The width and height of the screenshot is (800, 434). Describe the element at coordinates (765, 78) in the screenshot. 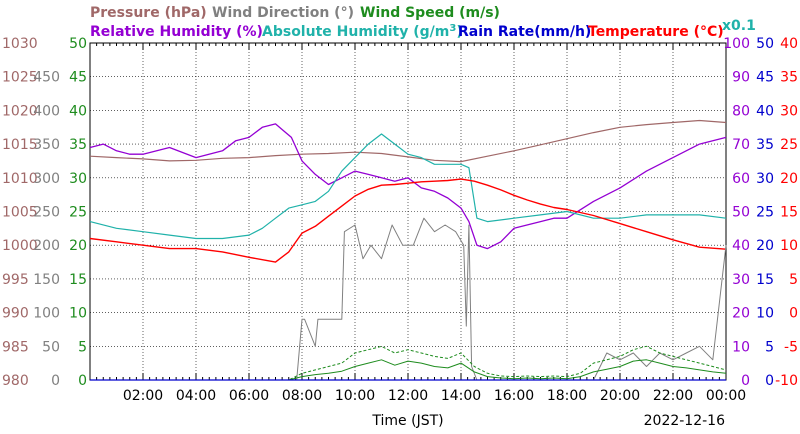

I see `rain-tick-label: 45` at that location.